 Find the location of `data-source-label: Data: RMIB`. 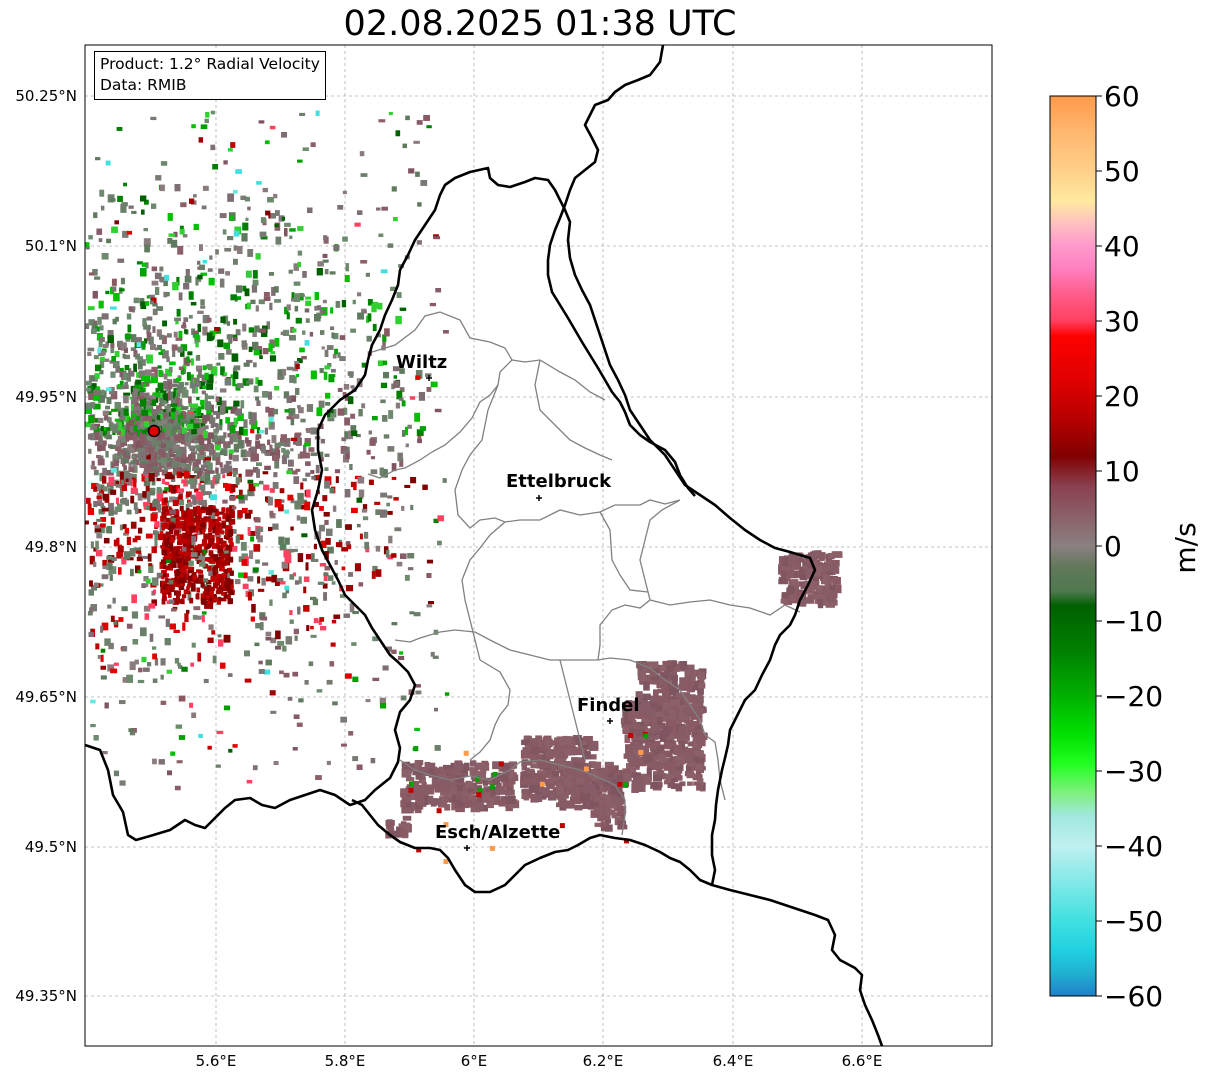

data-source-label: Data: RMIB is located at coordinates (143, 85).